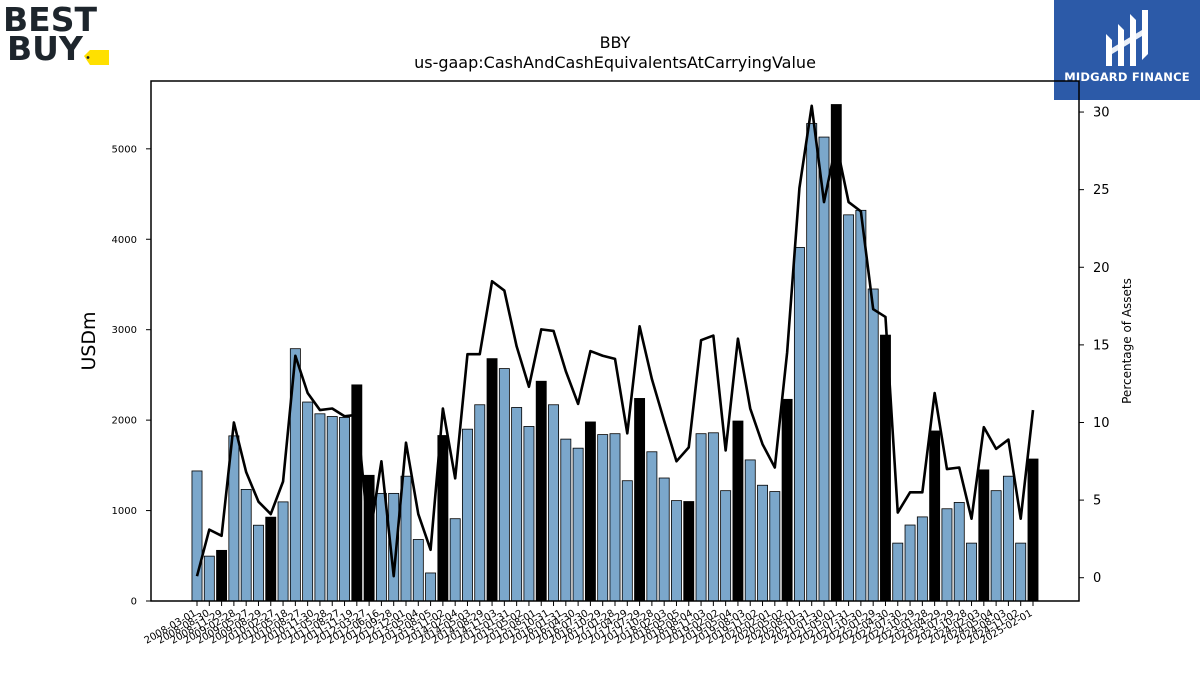 The height and width of the screenshot is (675, 1200). I want to click on y-tick-label: 5000, so click(124, 149).